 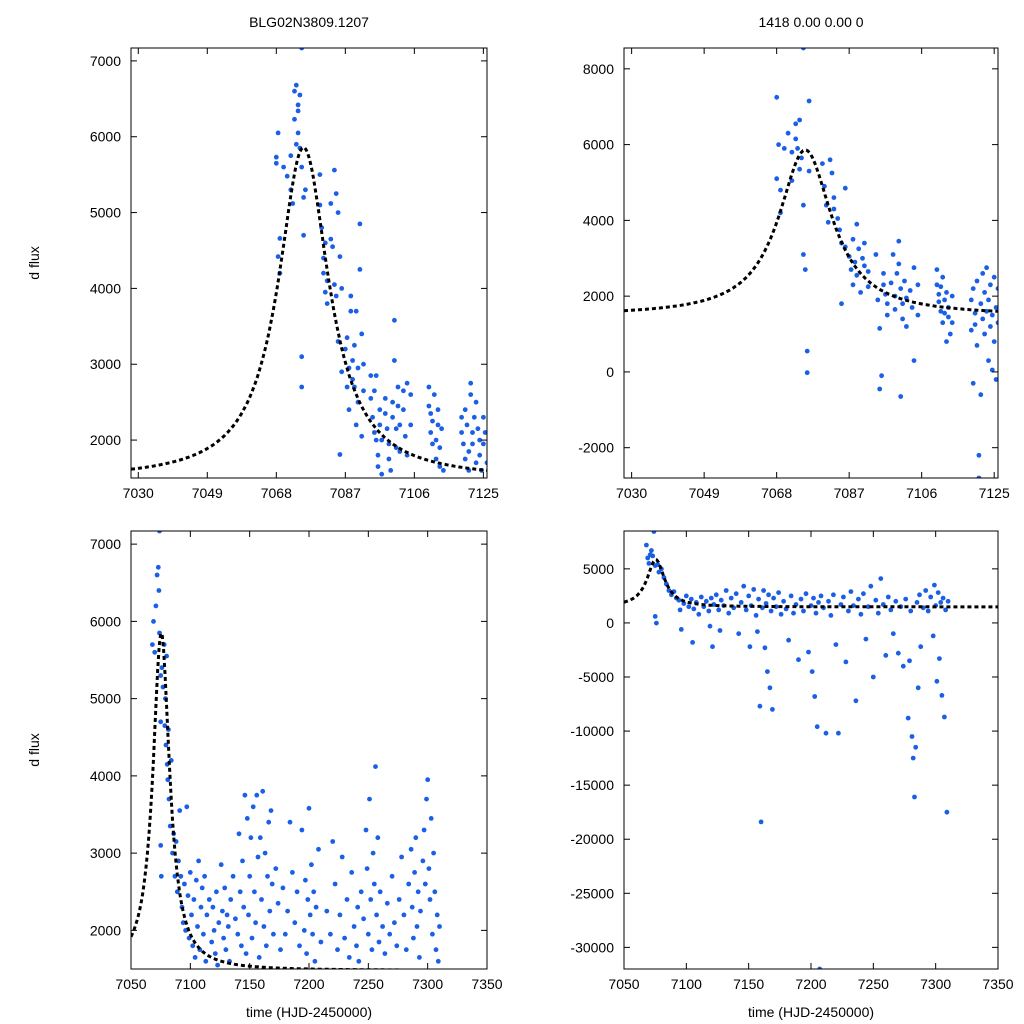 I want to click on data-points, so click(x=886, y=263).